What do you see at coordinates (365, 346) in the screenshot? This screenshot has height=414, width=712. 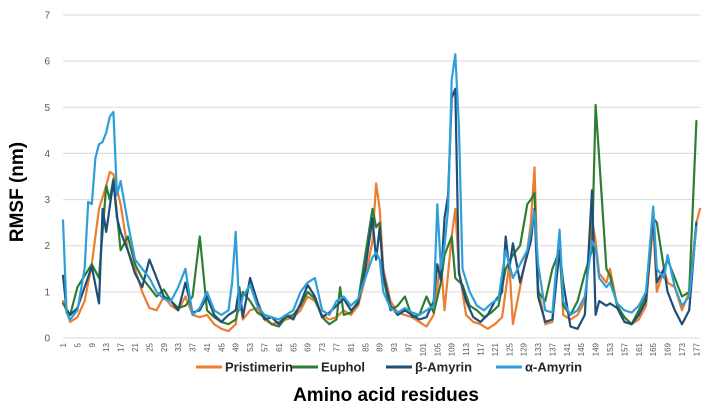 I see `x-tick-label: 85` at bounding box center [365, 346].